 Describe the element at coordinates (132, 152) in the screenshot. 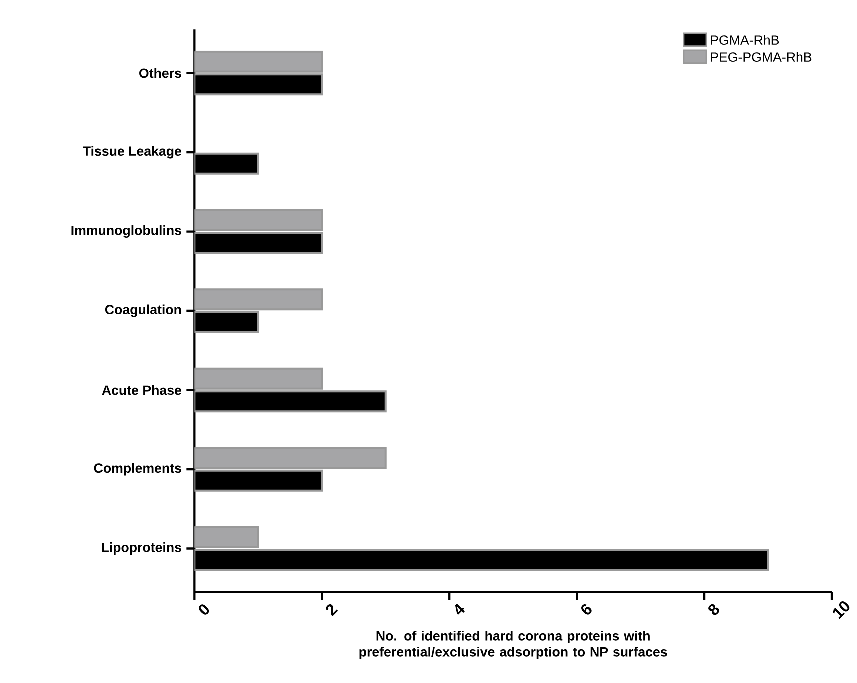

I see `y-tick-label: Tissue Leakage` at that location.